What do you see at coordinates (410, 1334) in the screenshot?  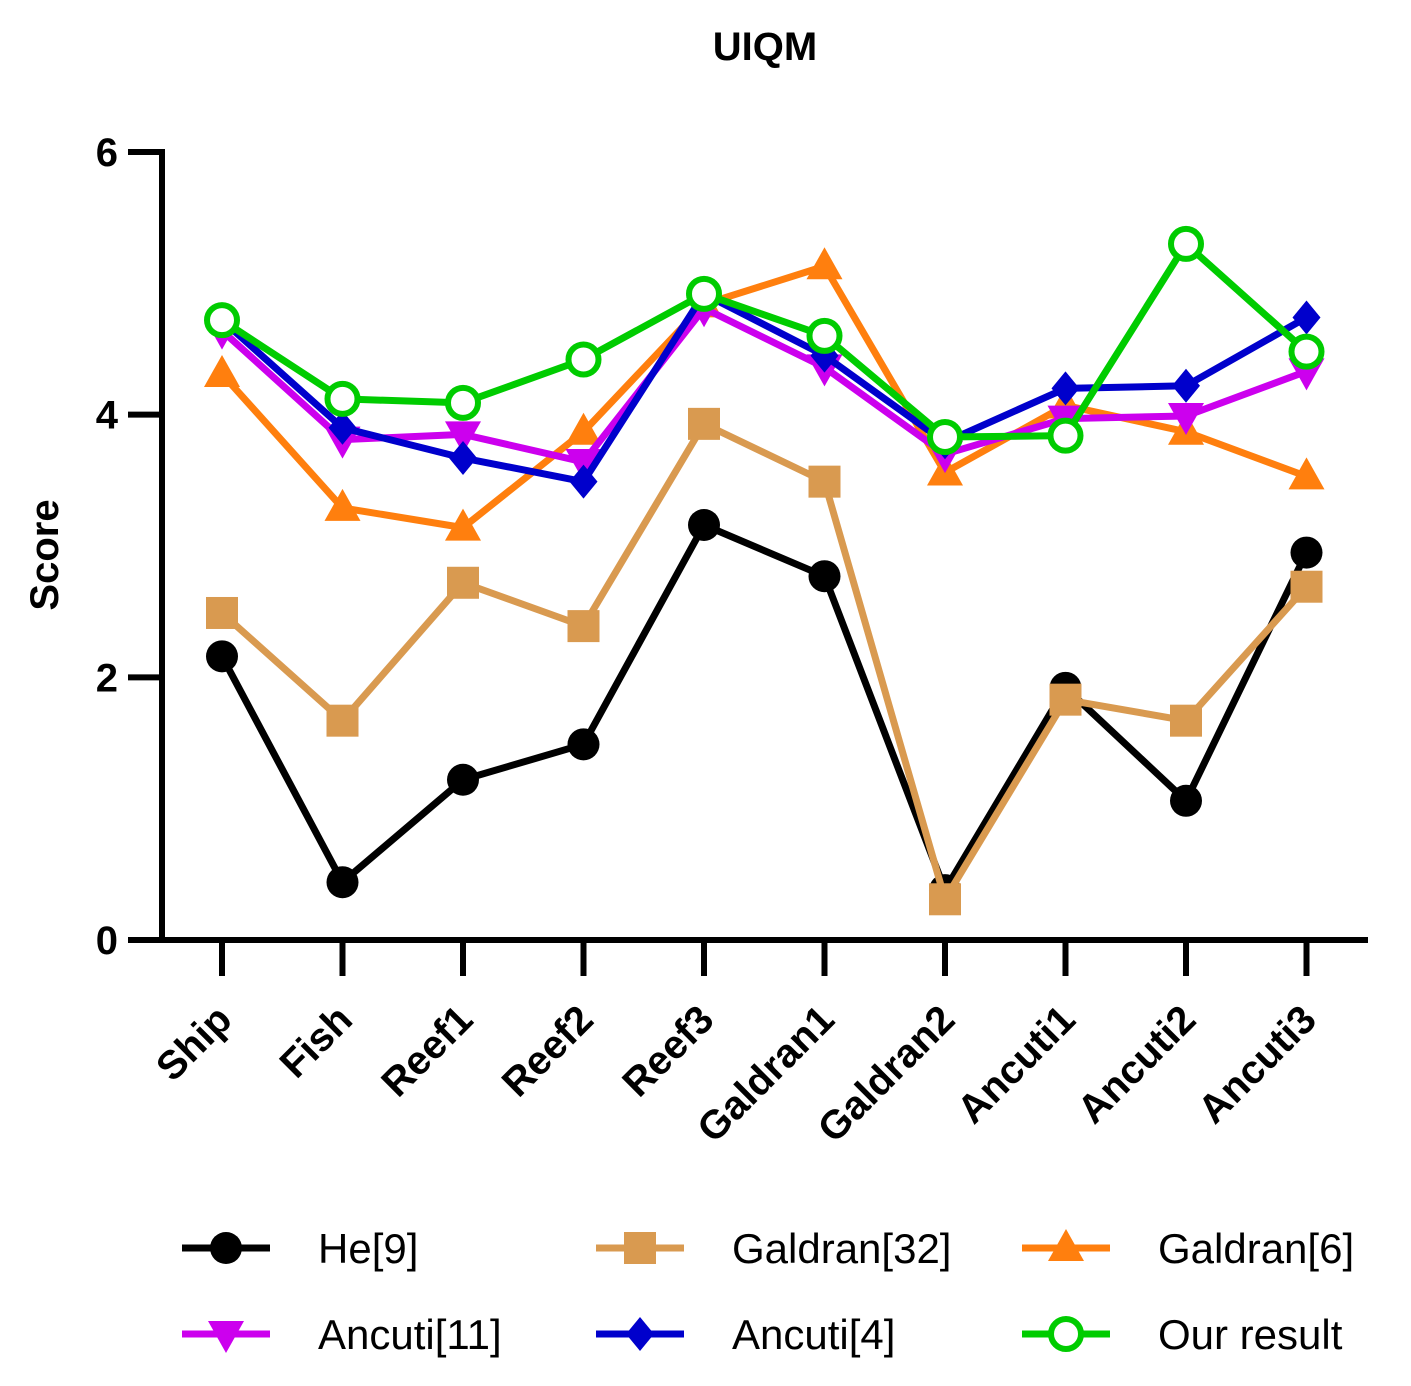 I see `legend-label: Ancuti[11]` at bounding box center [410, 1334].